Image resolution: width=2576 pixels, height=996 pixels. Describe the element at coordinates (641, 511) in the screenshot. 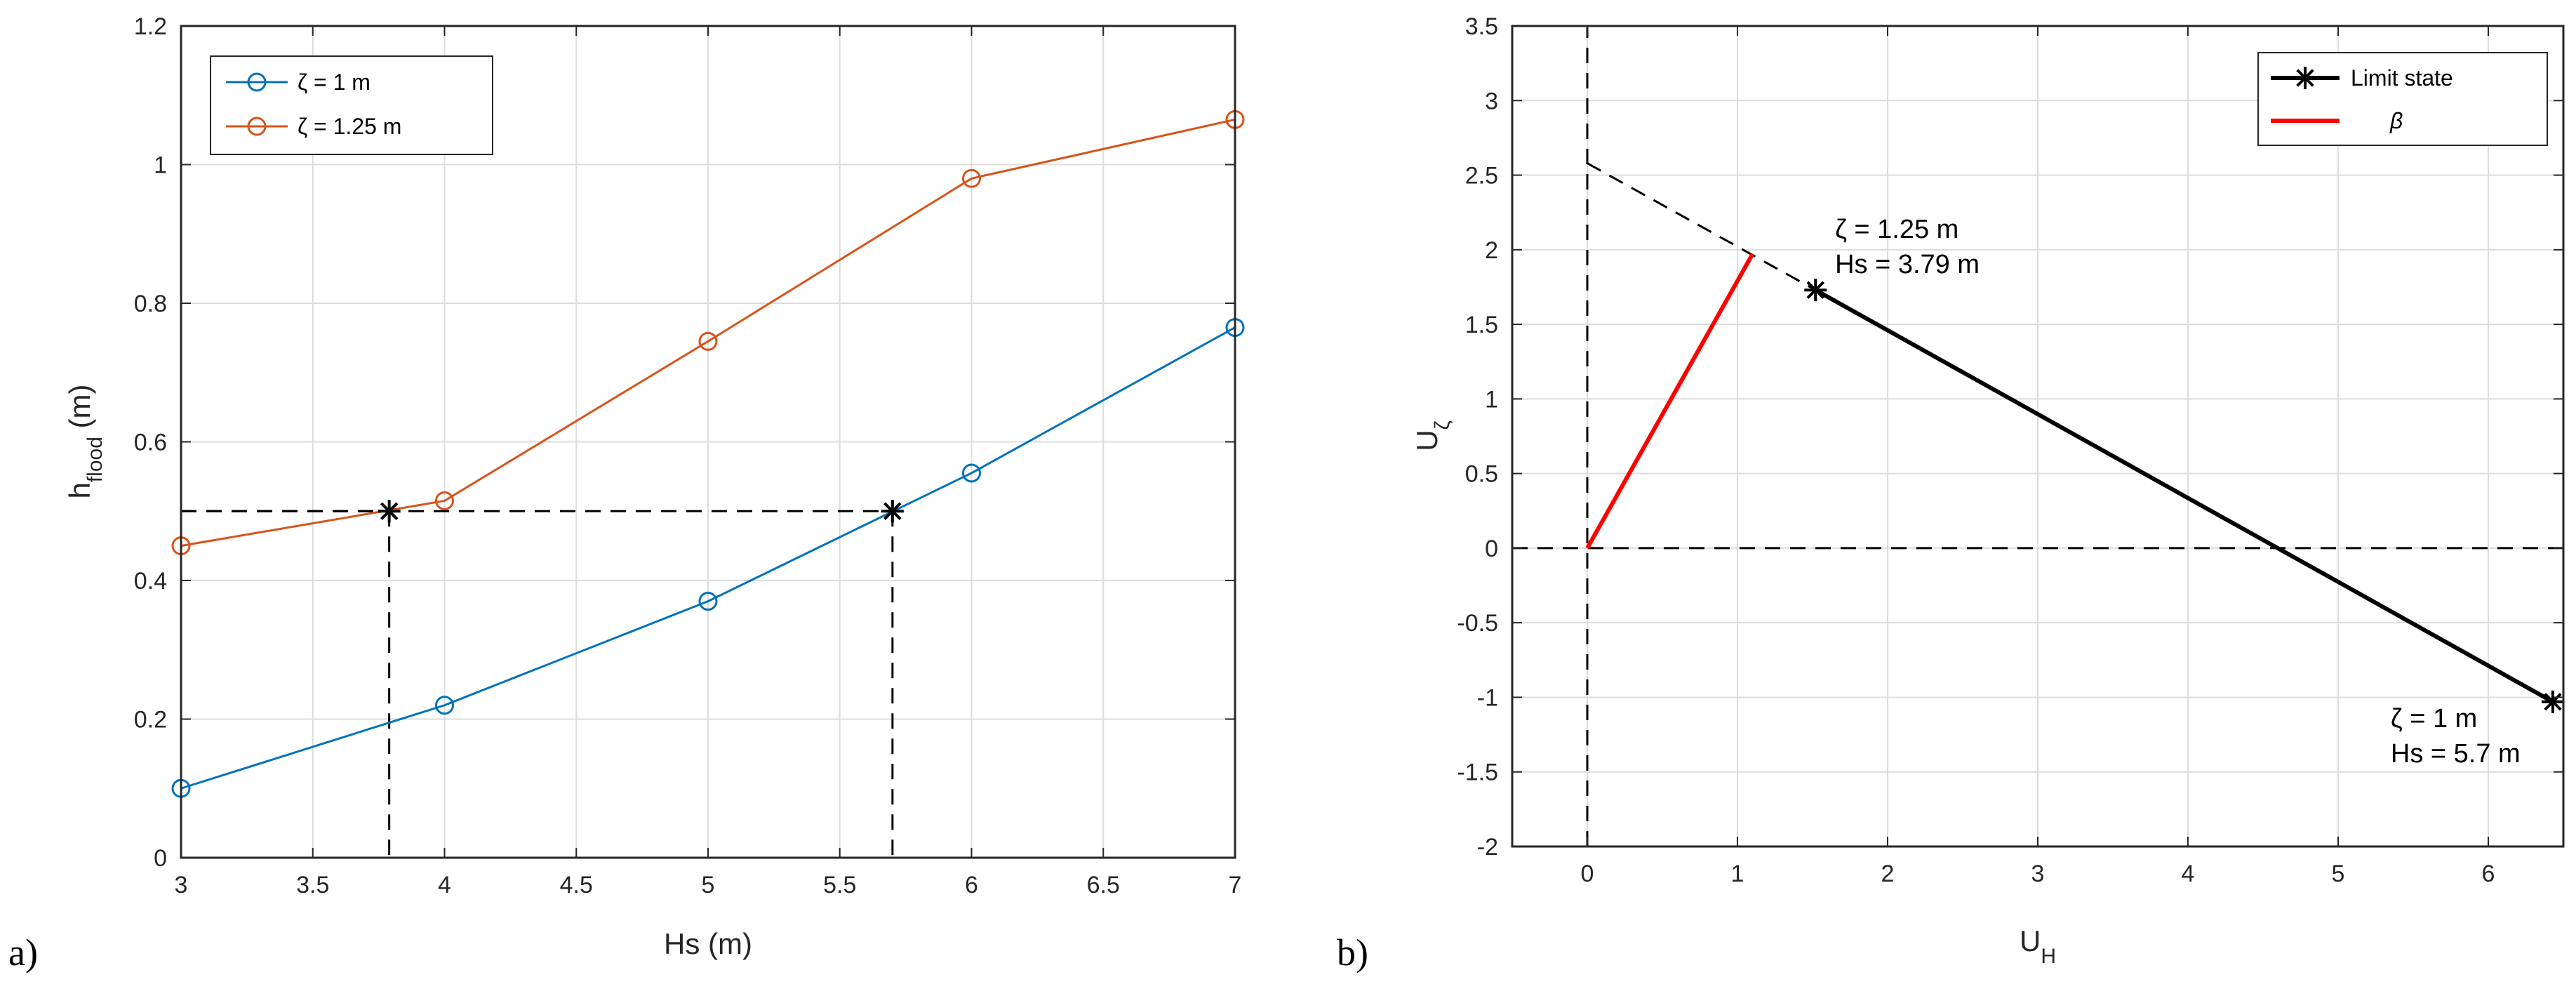

I see `threshold-points-a` at that location.